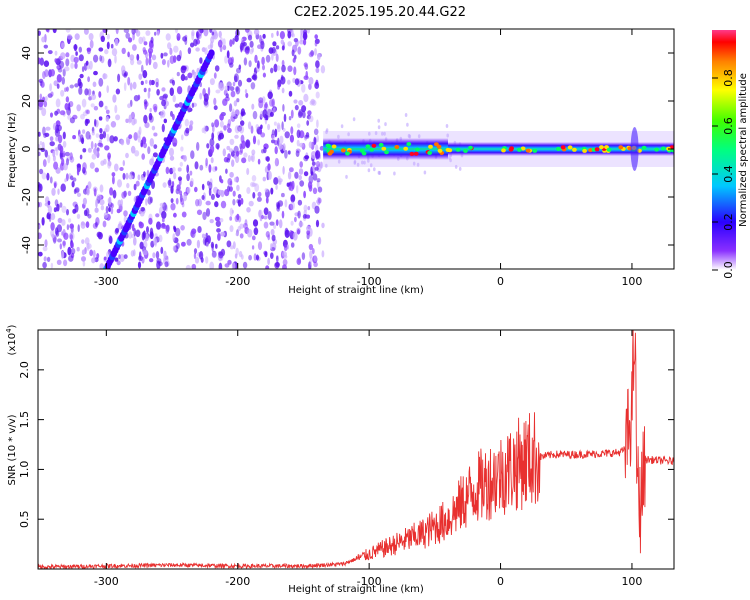 This screenshot has width=750, height=600. Describe the element at coordinates (498, 149) in the screenshot. I see `signal-band` at that location.